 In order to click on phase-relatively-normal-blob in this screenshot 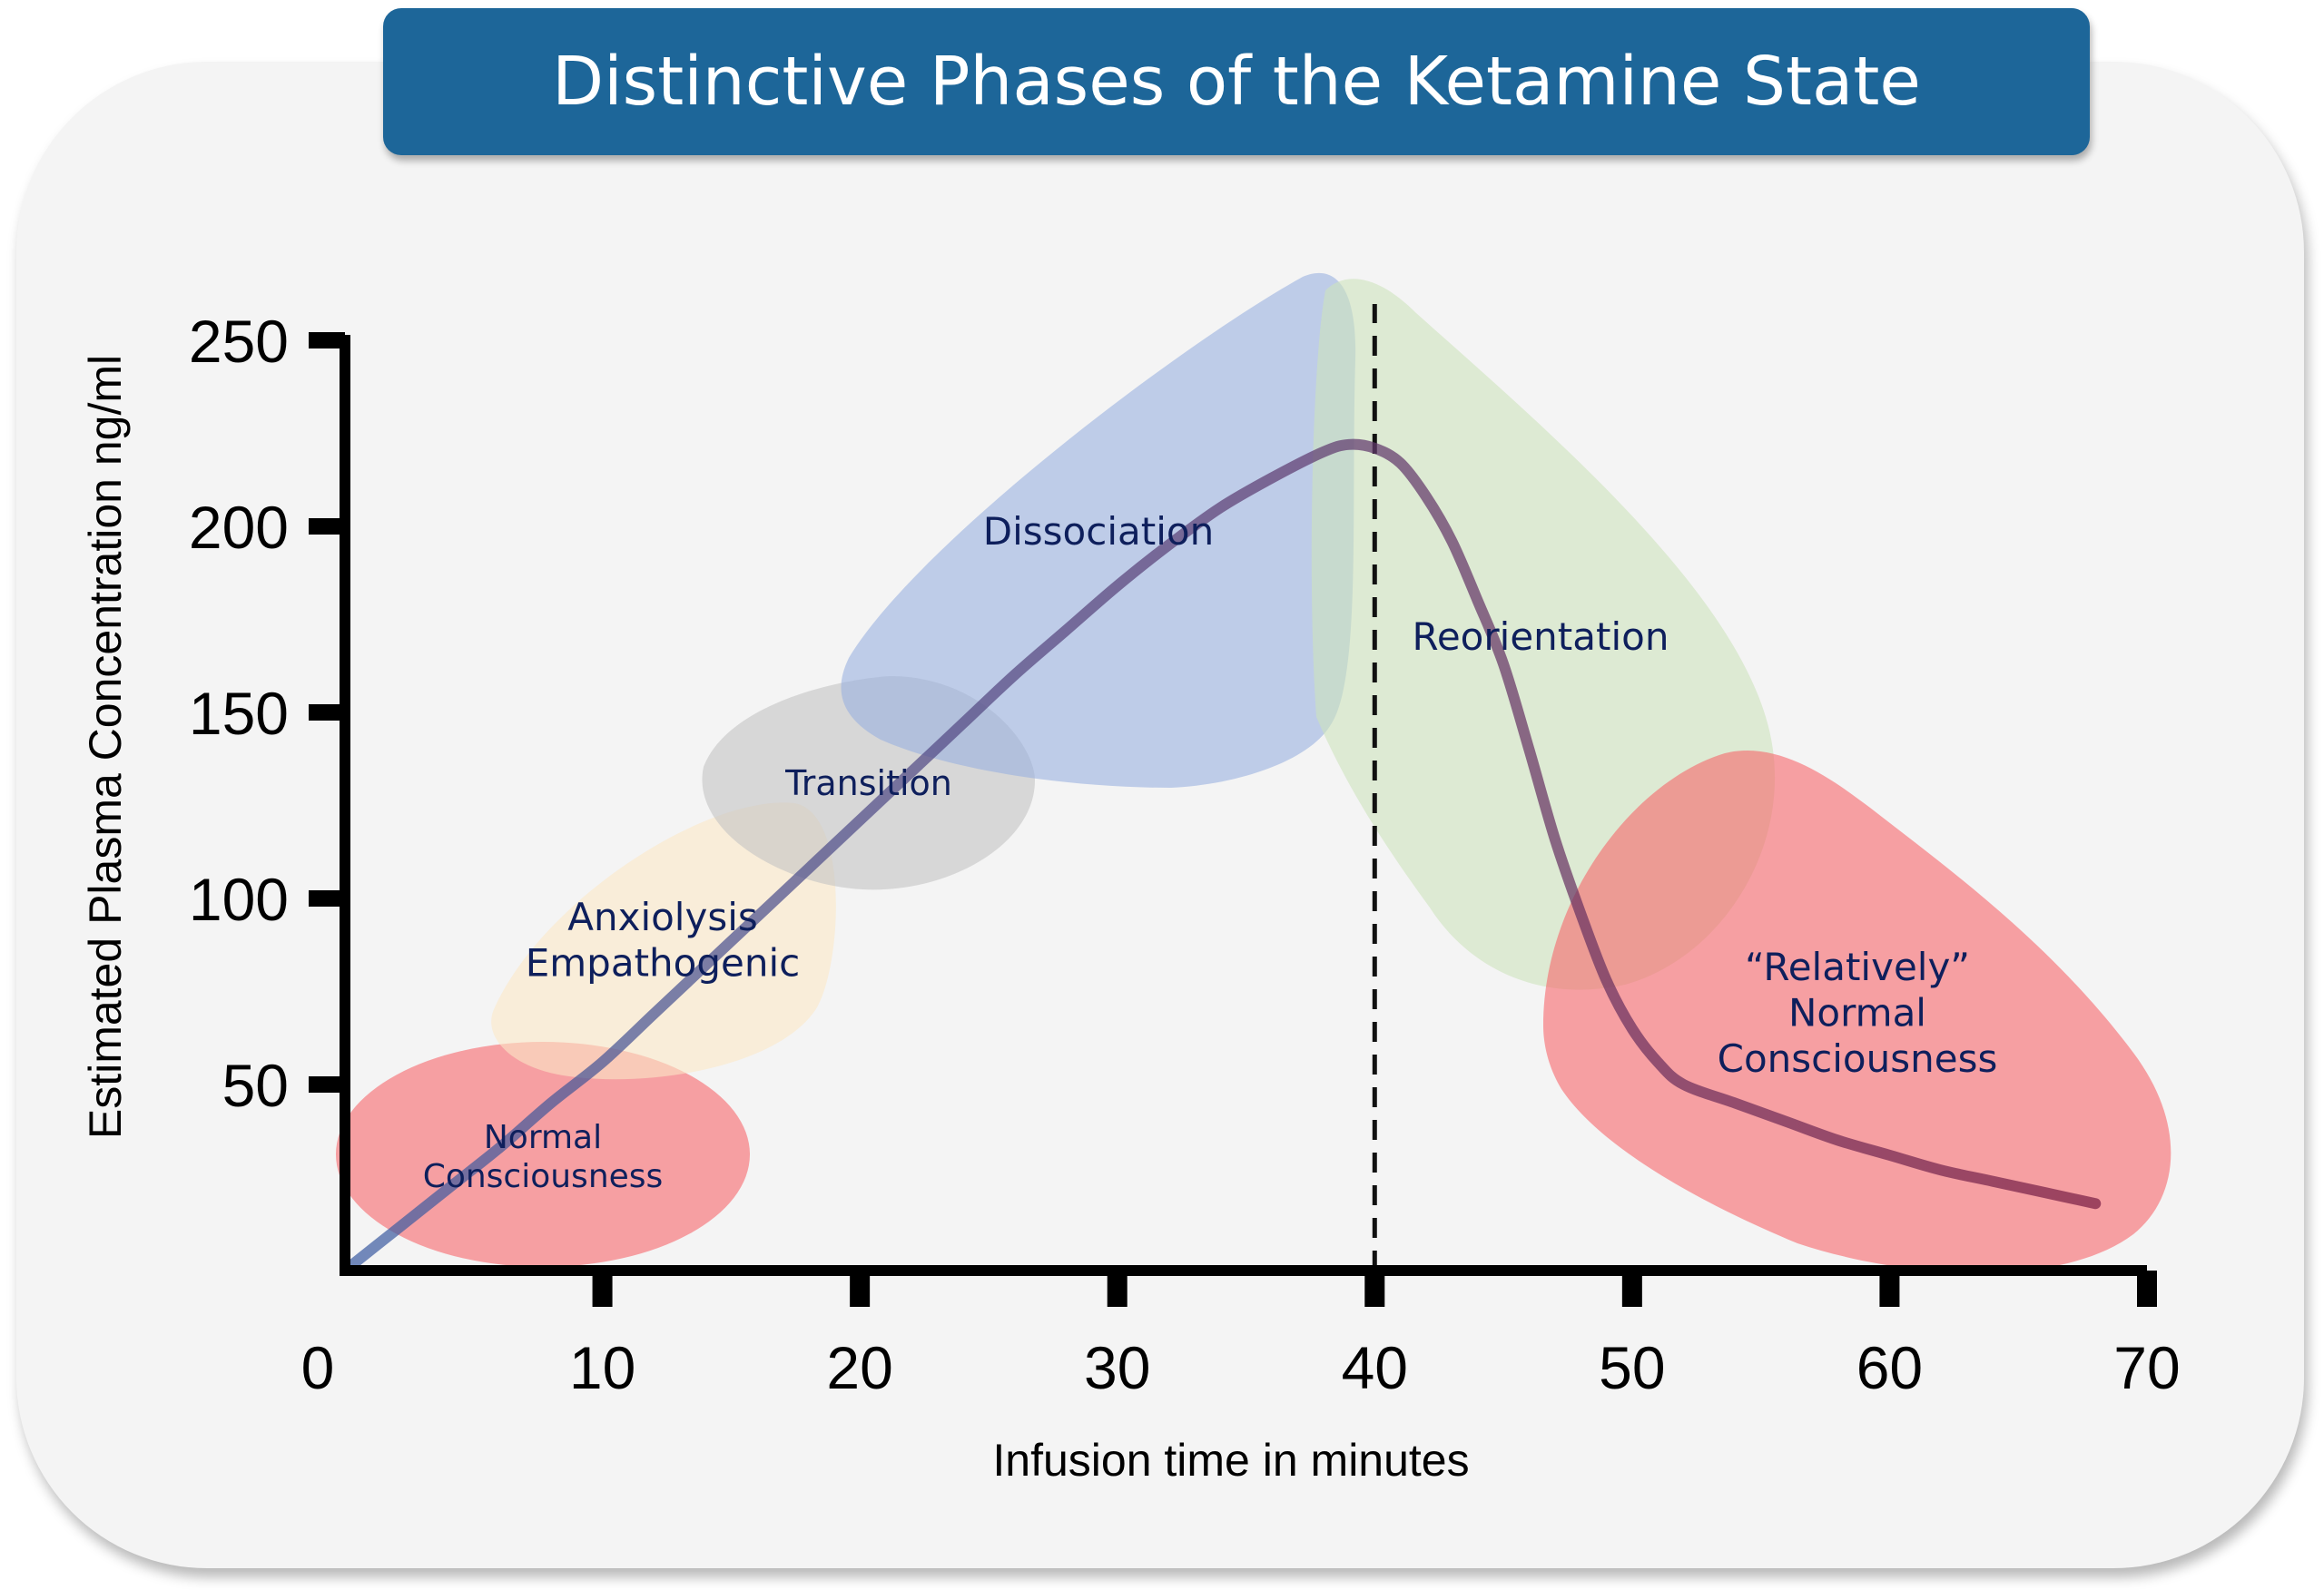, I will do `click(1857, 1012)`.